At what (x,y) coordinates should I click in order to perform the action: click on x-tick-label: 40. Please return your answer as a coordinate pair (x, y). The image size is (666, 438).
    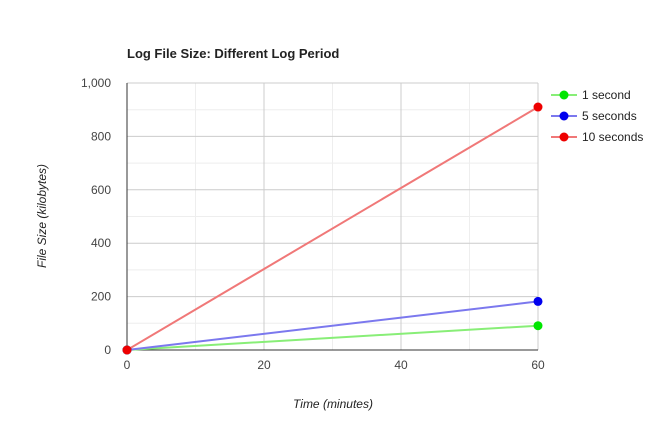
    Looking at the image, I should click on (401, 365).